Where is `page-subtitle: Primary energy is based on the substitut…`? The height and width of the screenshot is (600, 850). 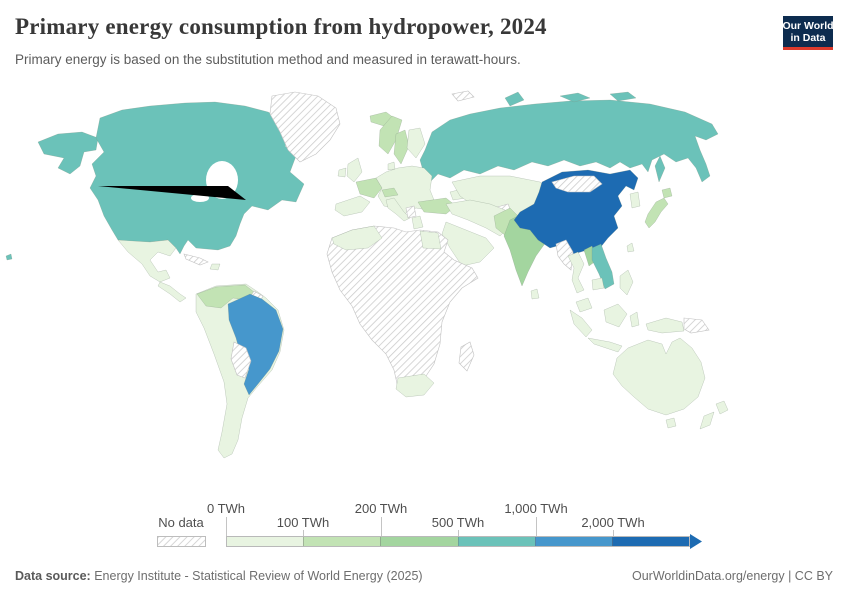 page-subtitle: Primary energy is based on the substitut… is located at coordinates (268, 59).